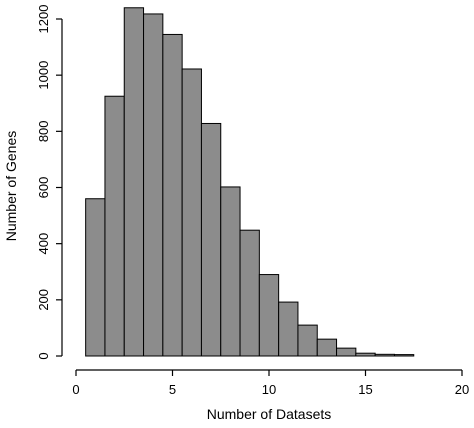  Describe the element at coordinates (43, 300) in the screenshot. I see `y-tick-label: 200` at that location.